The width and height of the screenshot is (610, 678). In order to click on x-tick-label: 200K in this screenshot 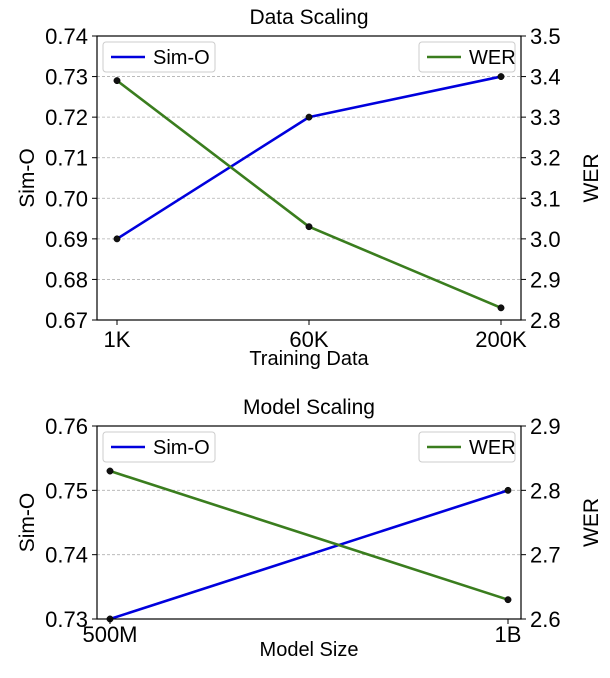, I will do `click(501, 339)`.